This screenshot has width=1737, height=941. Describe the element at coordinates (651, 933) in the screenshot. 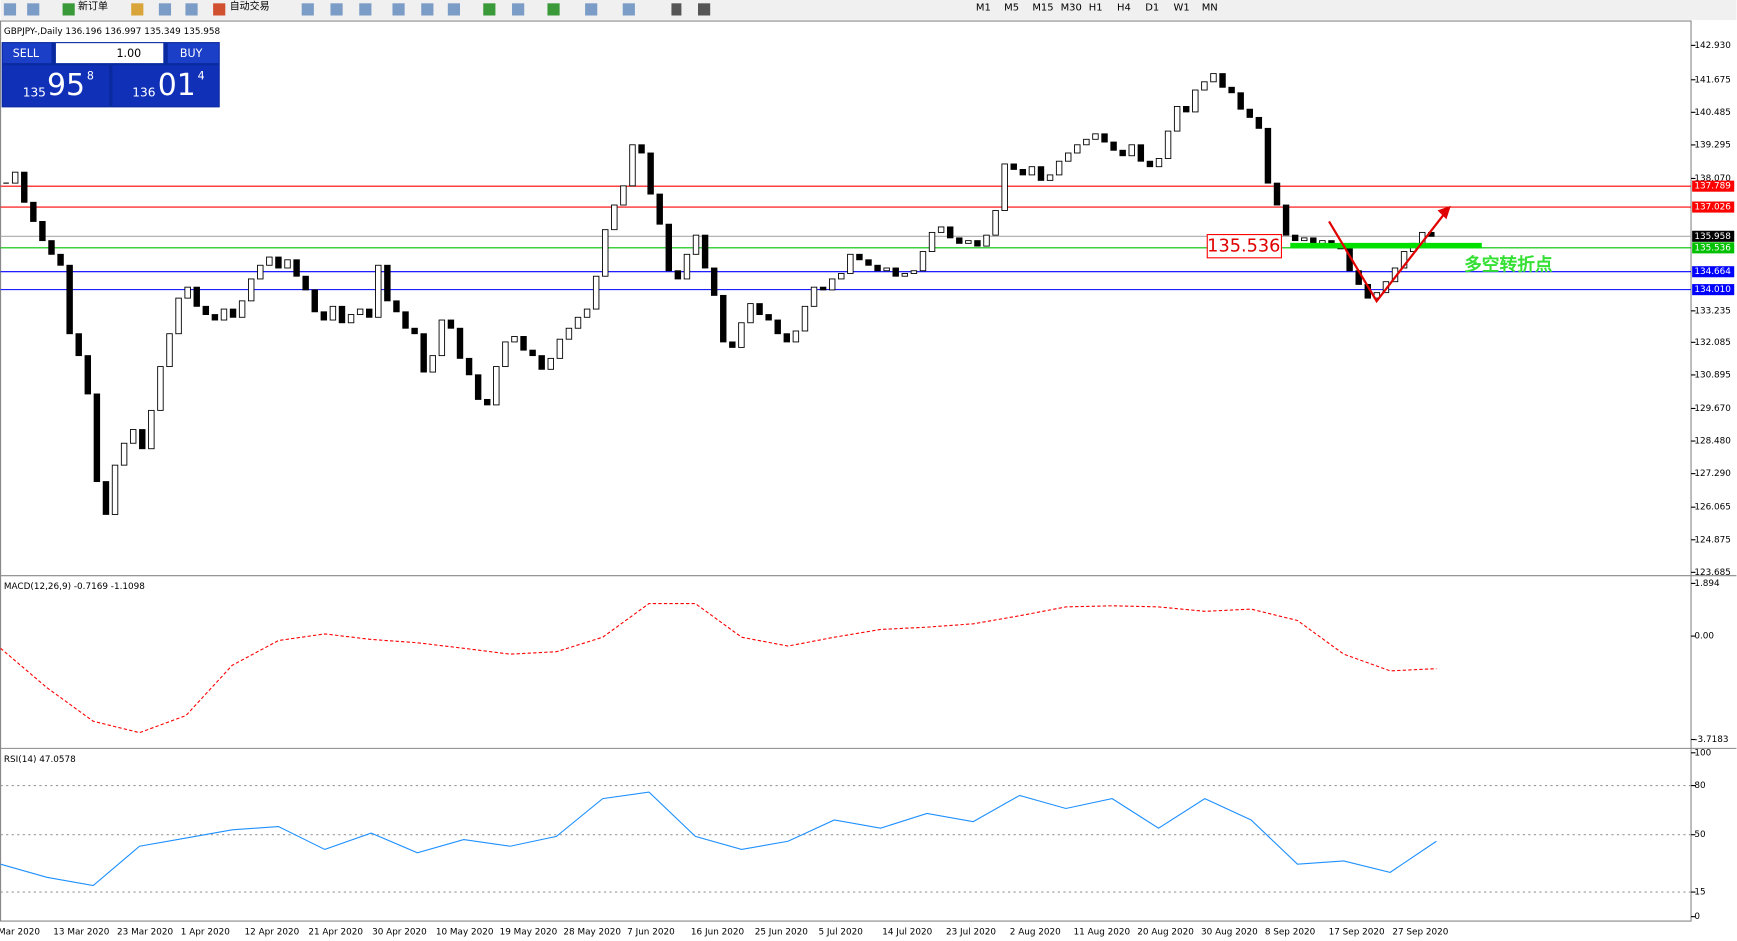

I see `x-tick-label: 7 Jun 2020` at that location.